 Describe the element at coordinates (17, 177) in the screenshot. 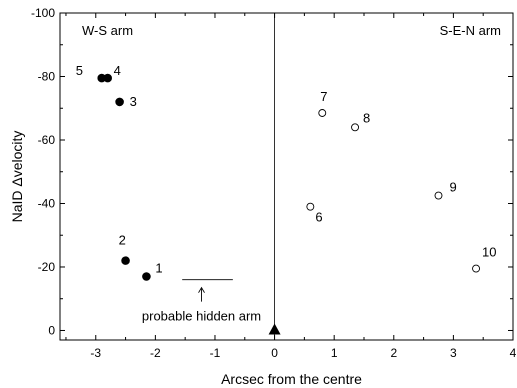

I see `y-axis-label: NaID Δvelocity` at that location.